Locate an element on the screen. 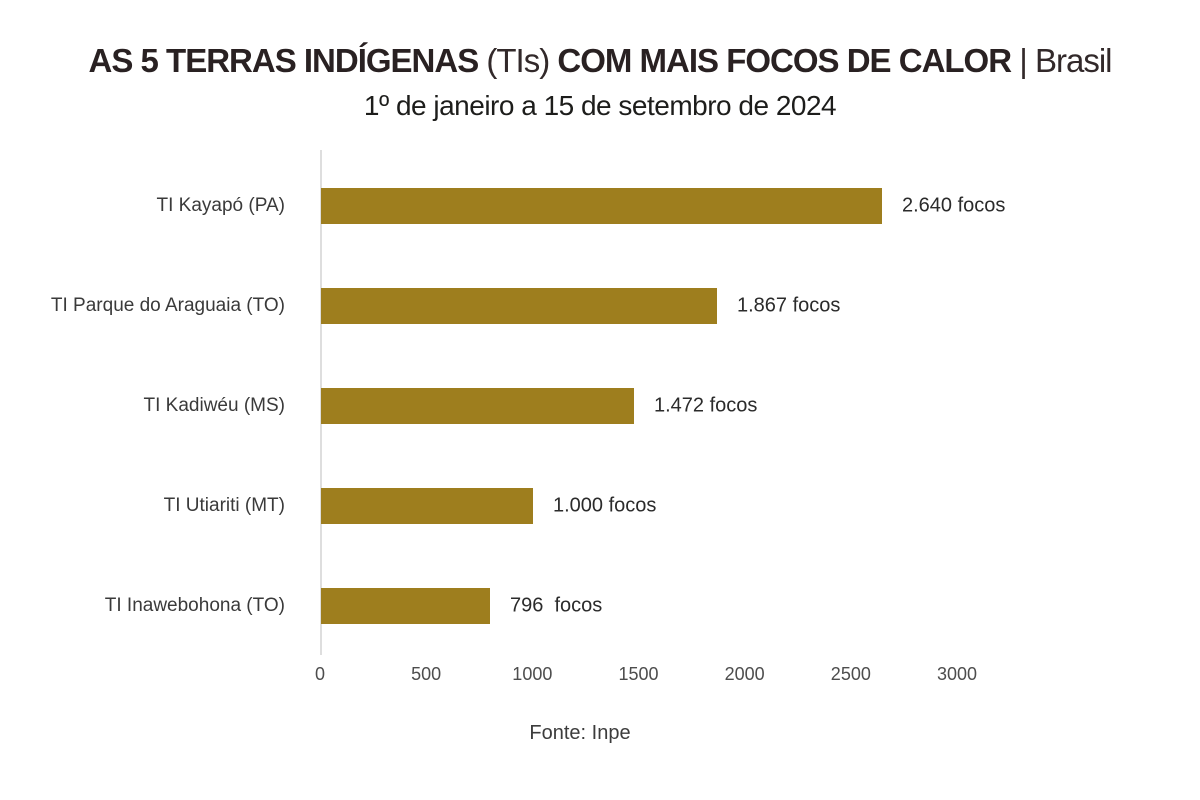  value-label: 1.000 focos is located at coordinates (605, 505).